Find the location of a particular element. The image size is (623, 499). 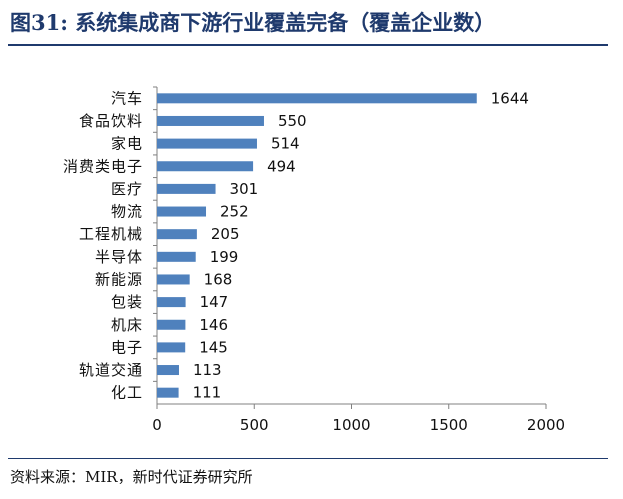

category-label: 家电 is located at coordinates (127, 144).